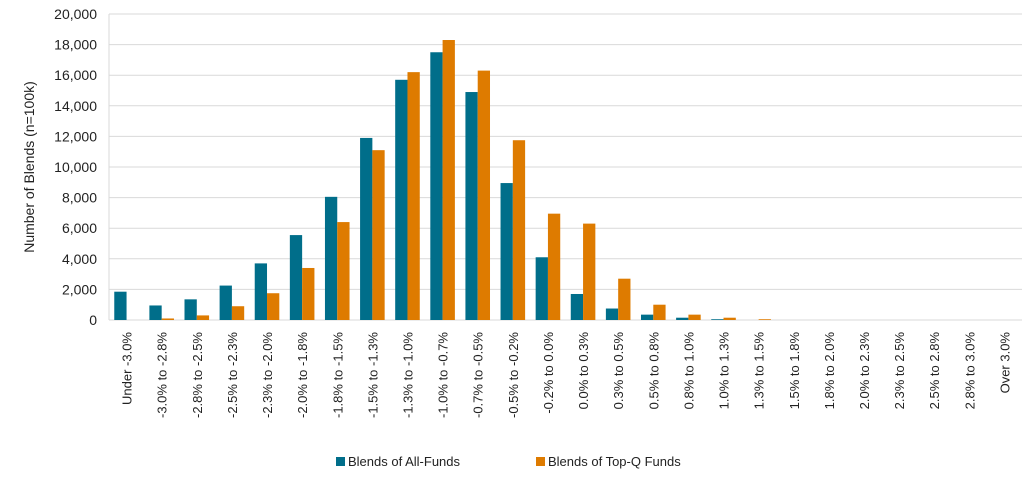 This screenshot has height=477, width=1024. I want to click on x-tick-label: Under -3.0%, so click(127, 368).